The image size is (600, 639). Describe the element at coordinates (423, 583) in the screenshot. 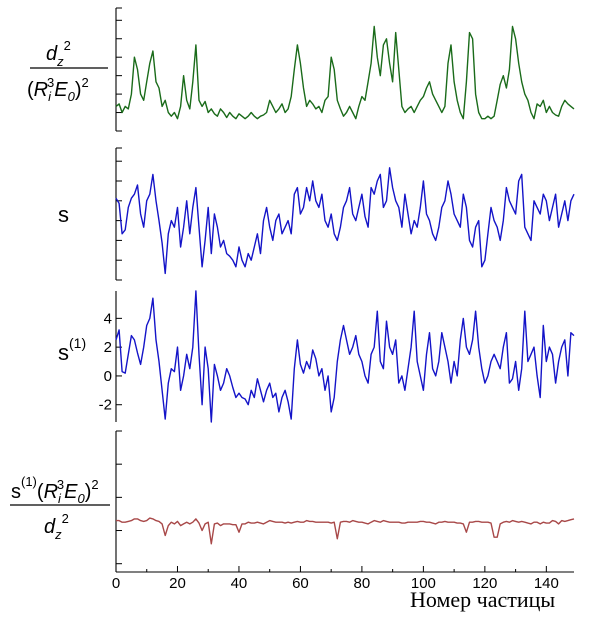

I see `x-tick-label: 100` at that location.